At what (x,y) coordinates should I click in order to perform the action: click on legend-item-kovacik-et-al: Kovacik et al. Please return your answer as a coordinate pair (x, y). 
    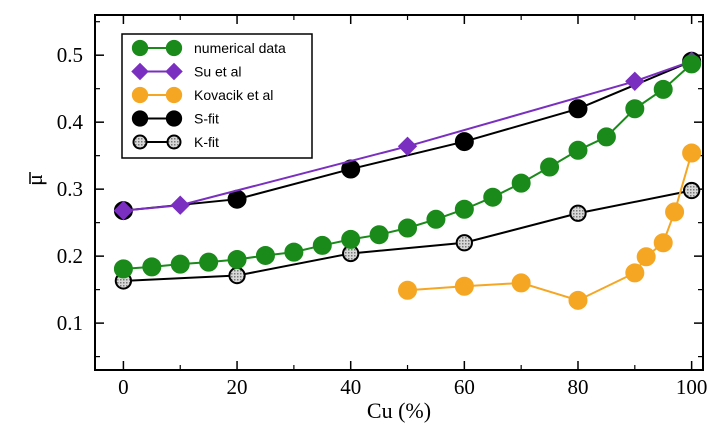
    Looking at the image, I should click on (202, 95).